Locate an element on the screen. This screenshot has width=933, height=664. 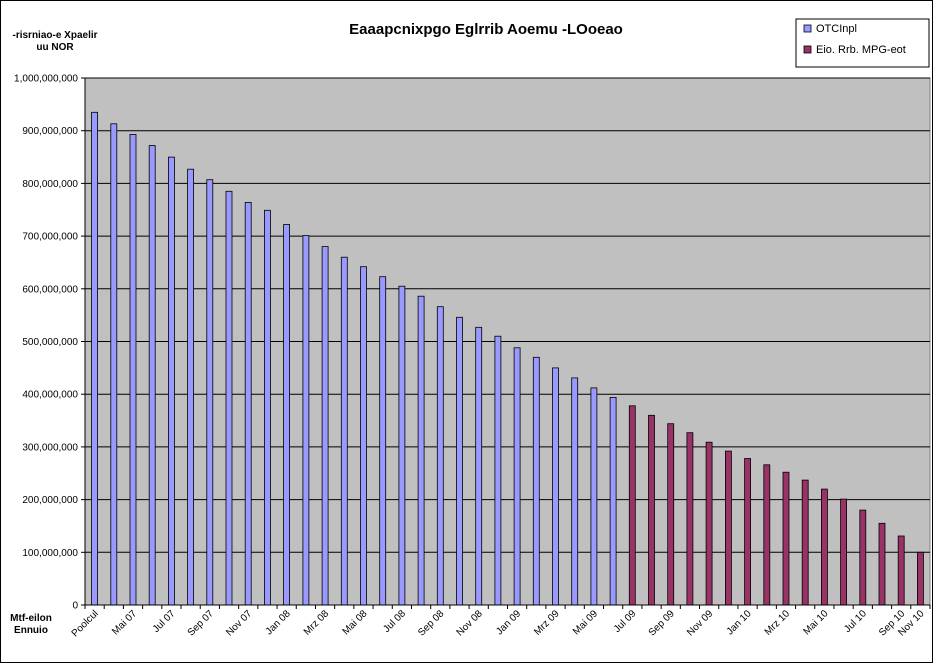
x-tick-label: Jan 08 is located at coordinates (278, 622).